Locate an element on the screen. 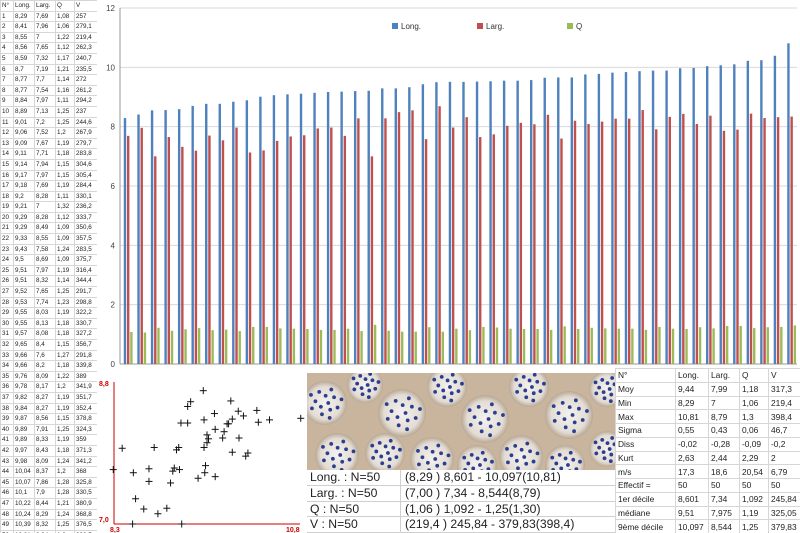 The image size is (800, 533). measurements-cell: 38 is located at coordinates (7, 408).